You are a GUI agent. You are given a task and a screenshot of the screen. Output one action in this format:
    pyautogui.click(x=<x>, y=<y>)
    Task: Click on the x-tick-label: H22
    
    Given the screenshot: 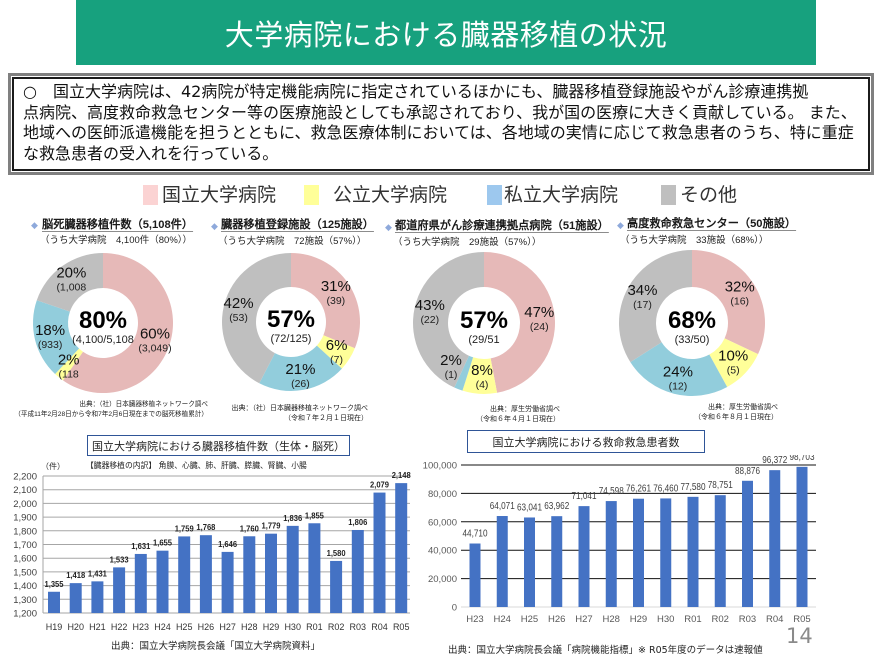 What is the action you would take?
    pyautogui.click(x=119, y=627)
    